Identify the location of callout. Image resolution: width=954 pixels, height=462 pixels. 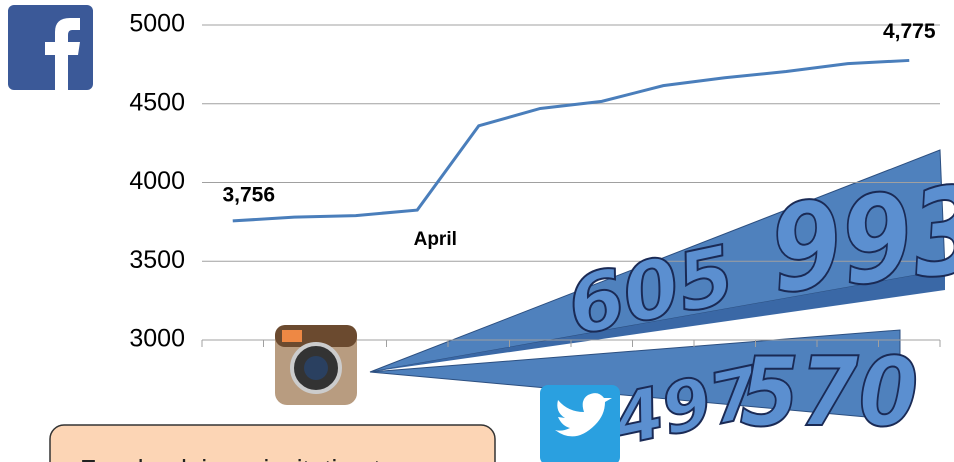
(272, 443).